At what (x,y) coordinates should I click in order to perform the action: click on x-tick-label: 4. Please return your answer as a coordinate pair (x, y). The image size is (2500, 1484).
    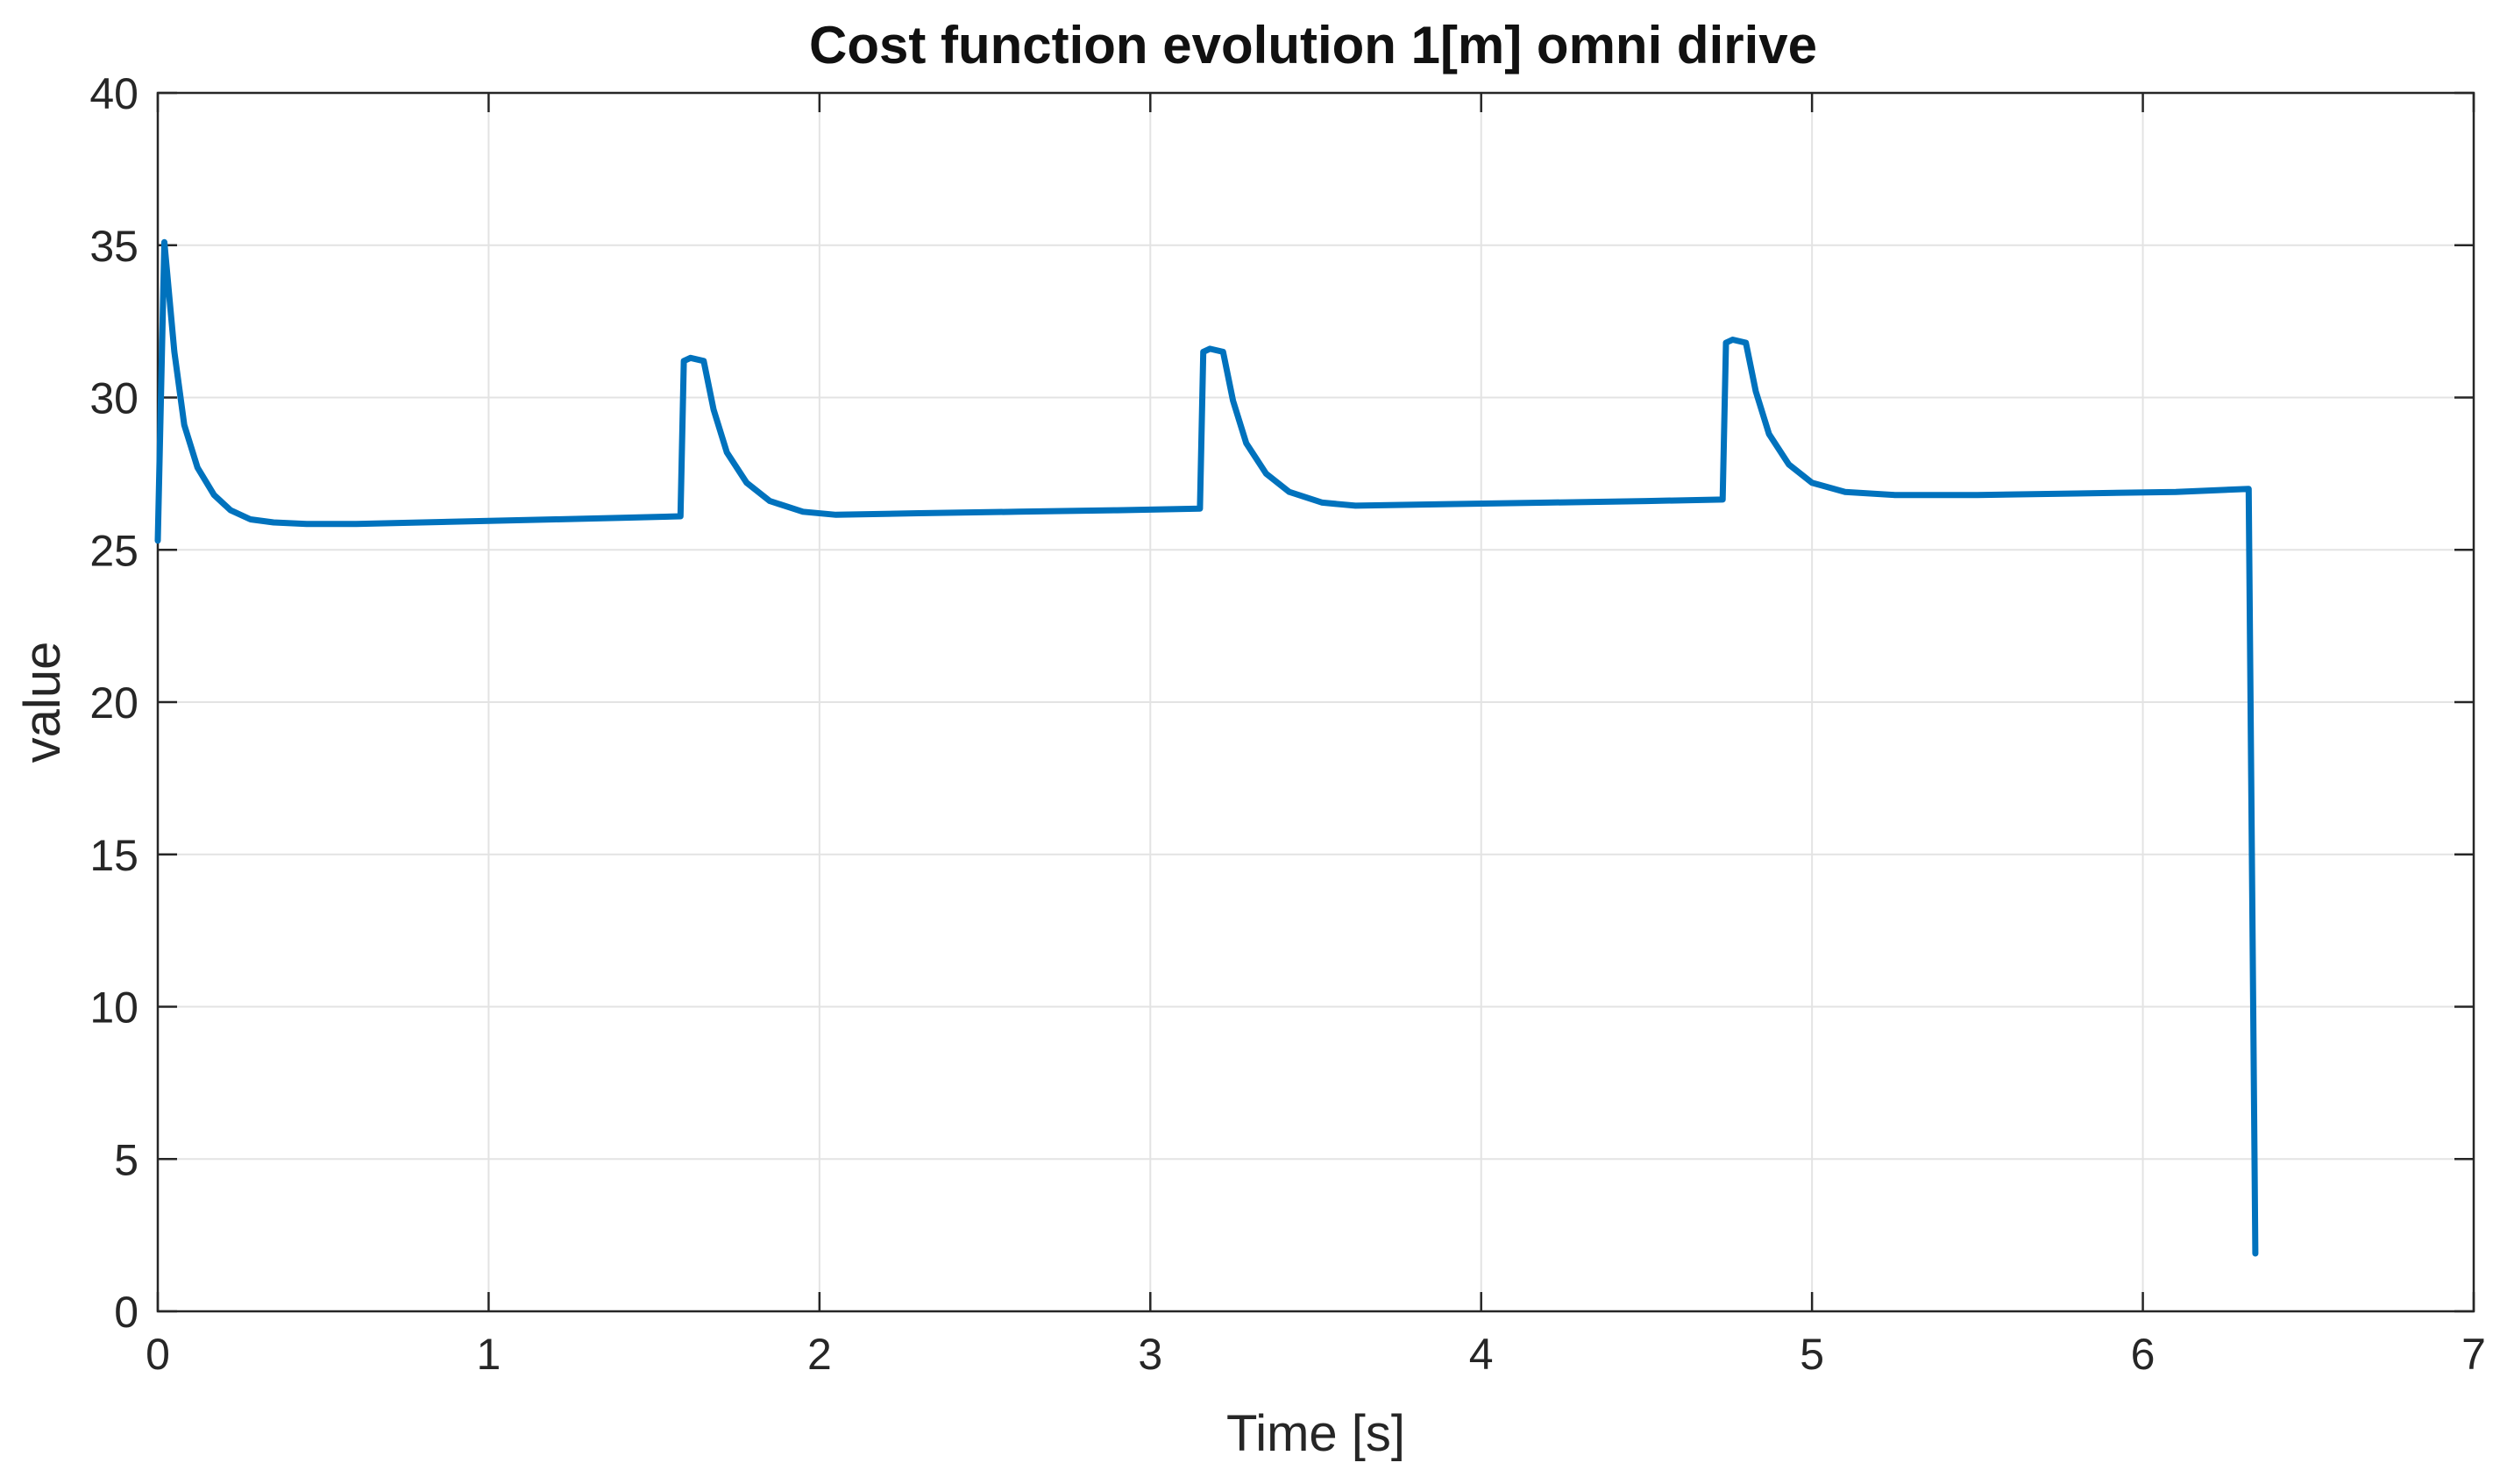
    Looking at the image, I should click on (1481, 1354).